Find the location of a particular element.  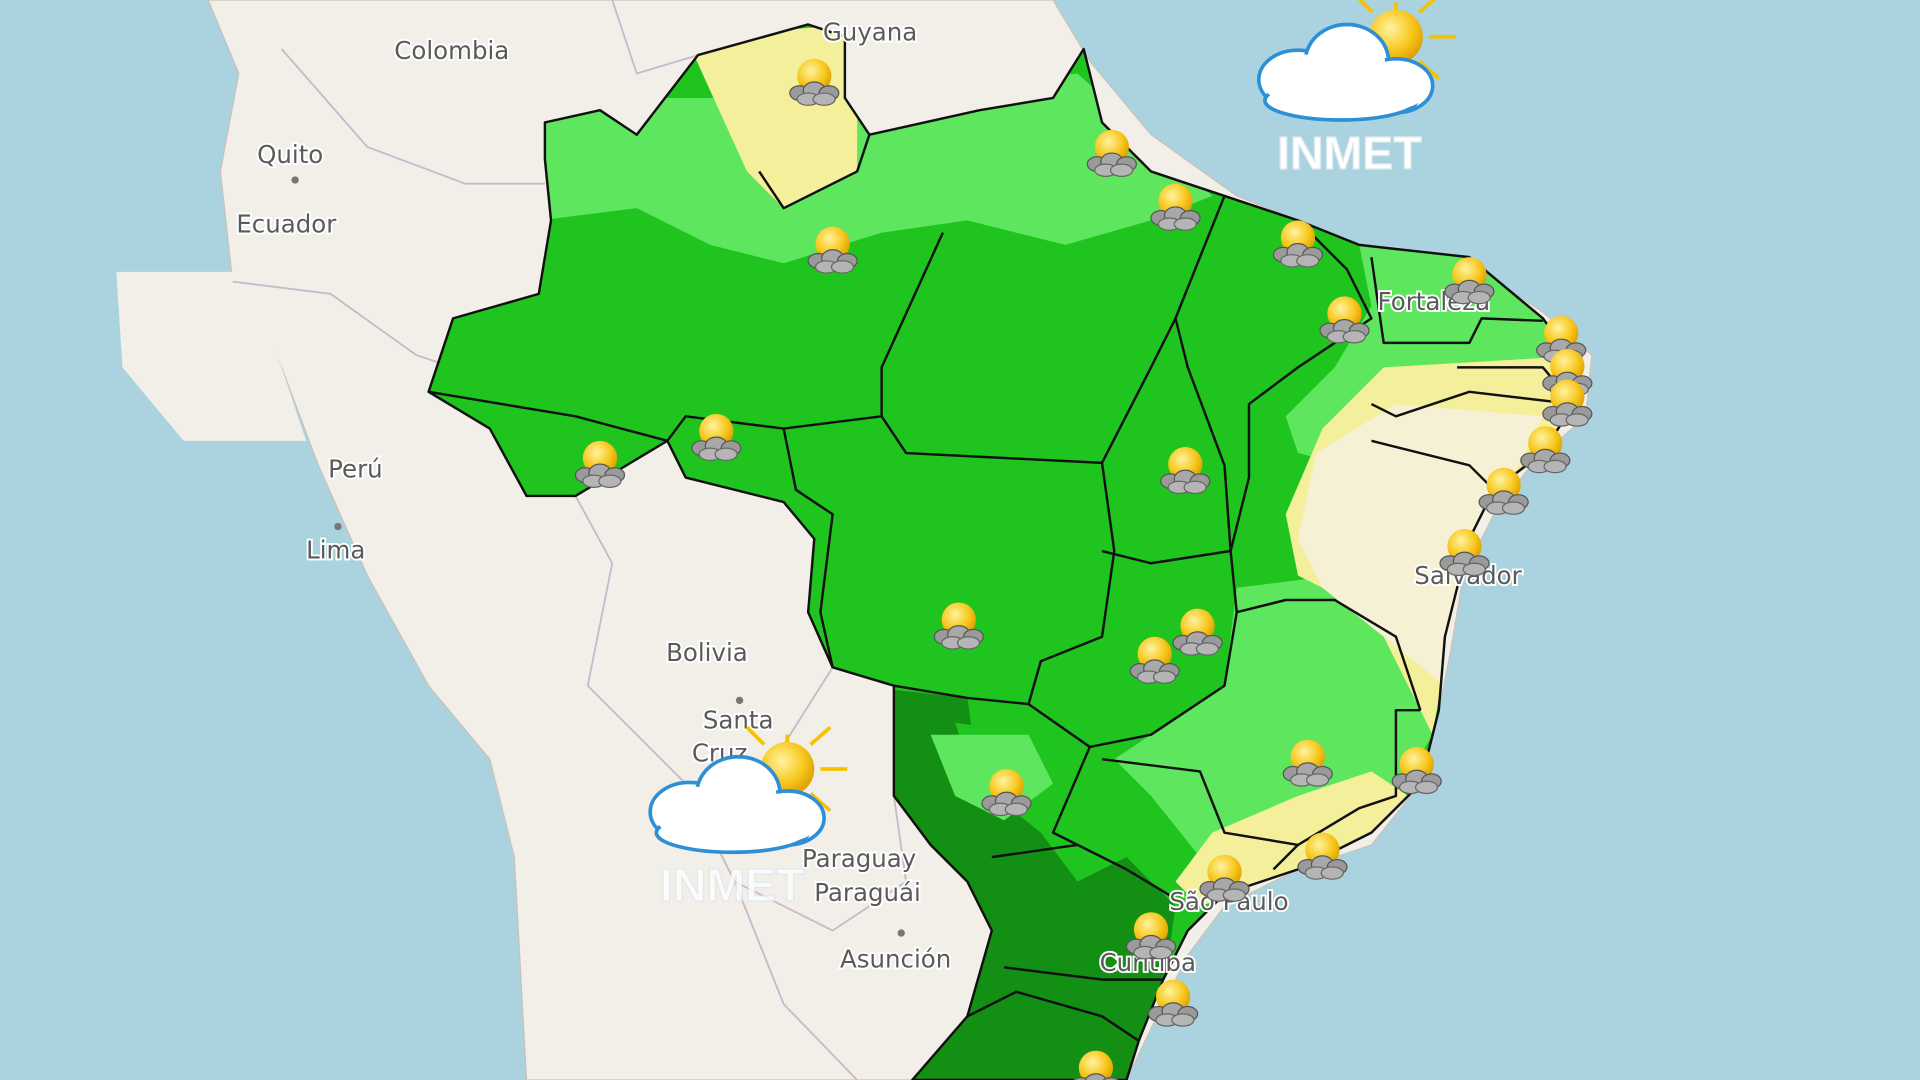

land-pacific-bump is located at coordinates (211, 356).